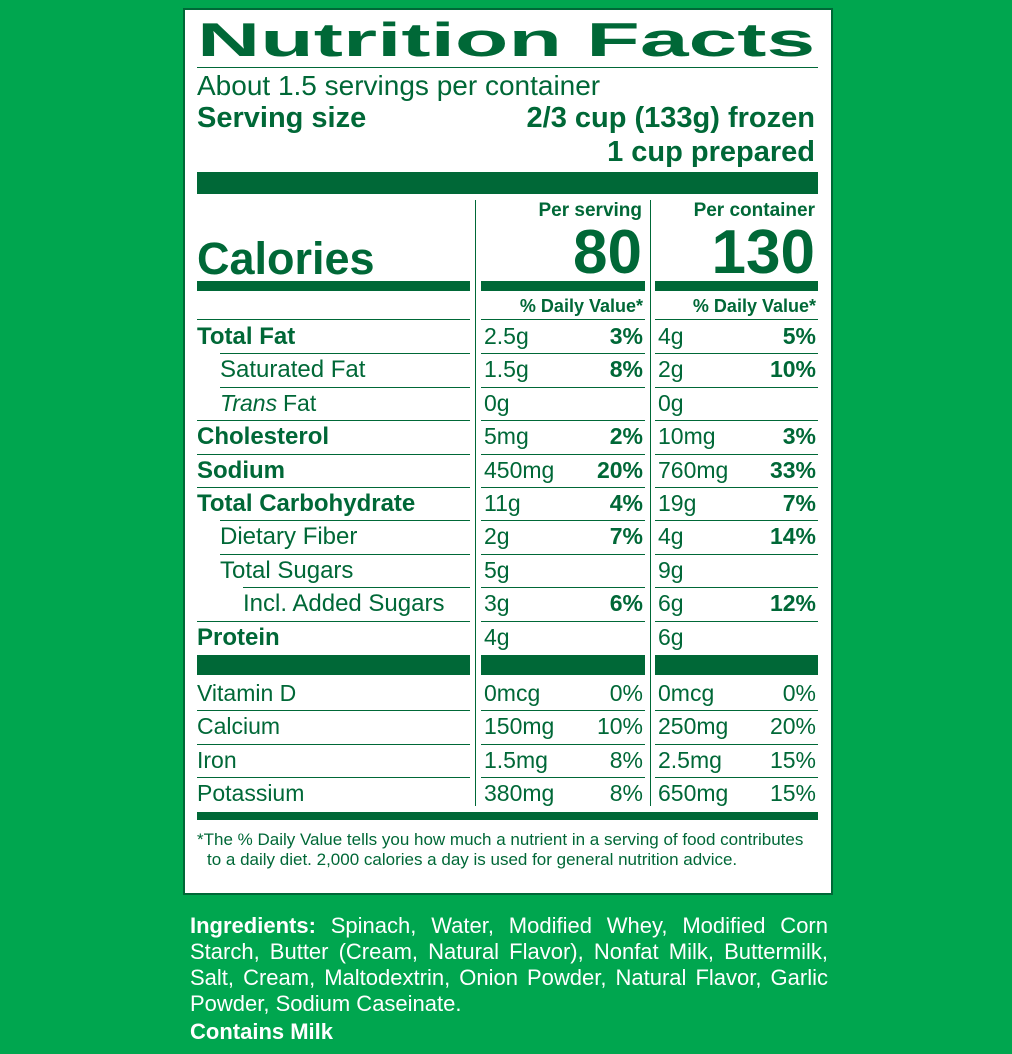 The height and width of the screenshot is (1054, 1012). What do you see at coordinates (293, 370) in the screenshot?
I see `nutrient-name: Saturated Fat` at bounding box center [293, 370].